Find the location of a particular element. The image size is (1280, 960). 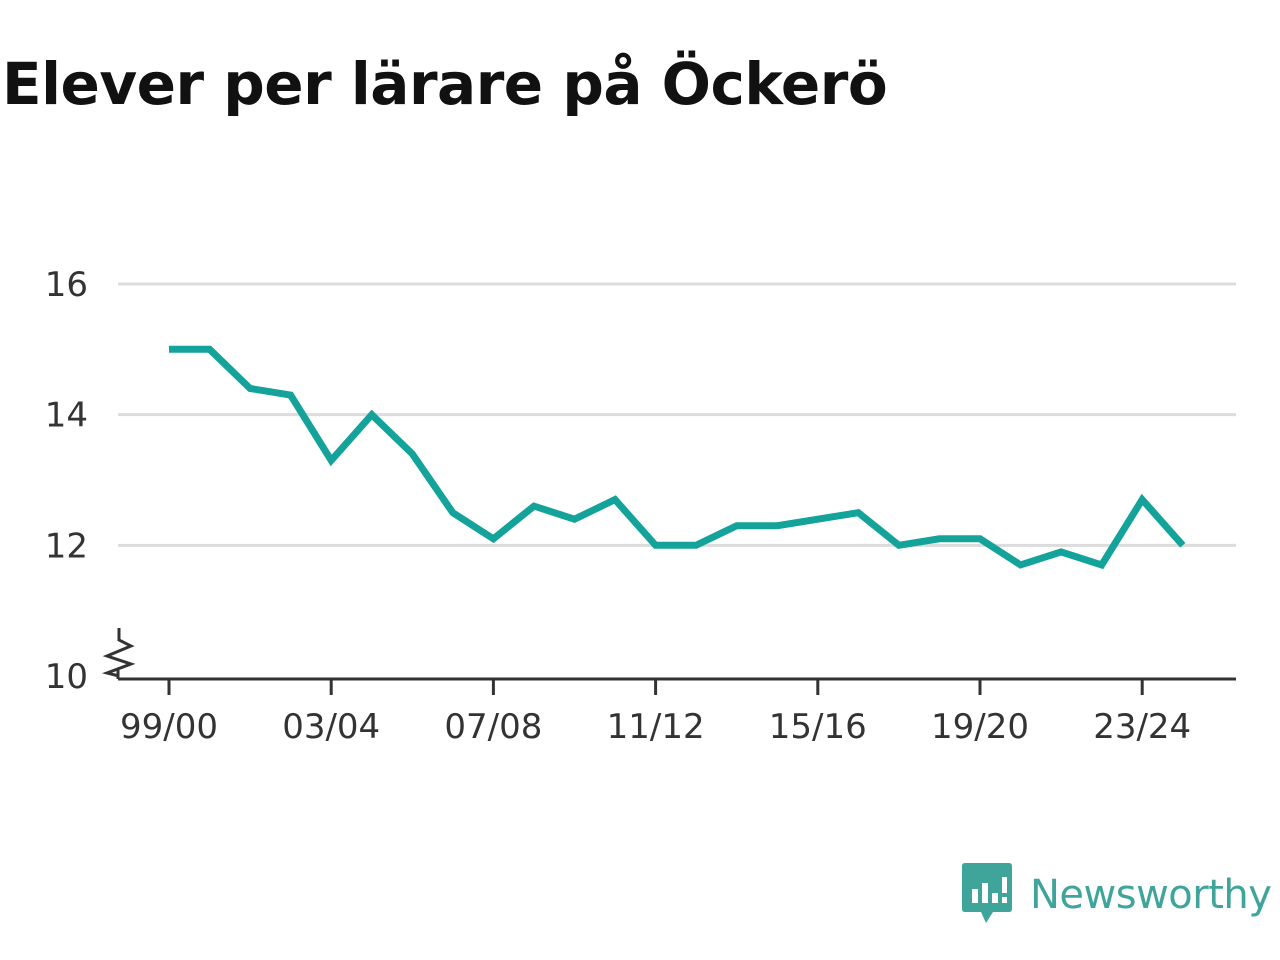

x-axis: 99/00 03/04 07/08 11/12 15/16 19/20 23/24 is located at coordinates (668, 687).